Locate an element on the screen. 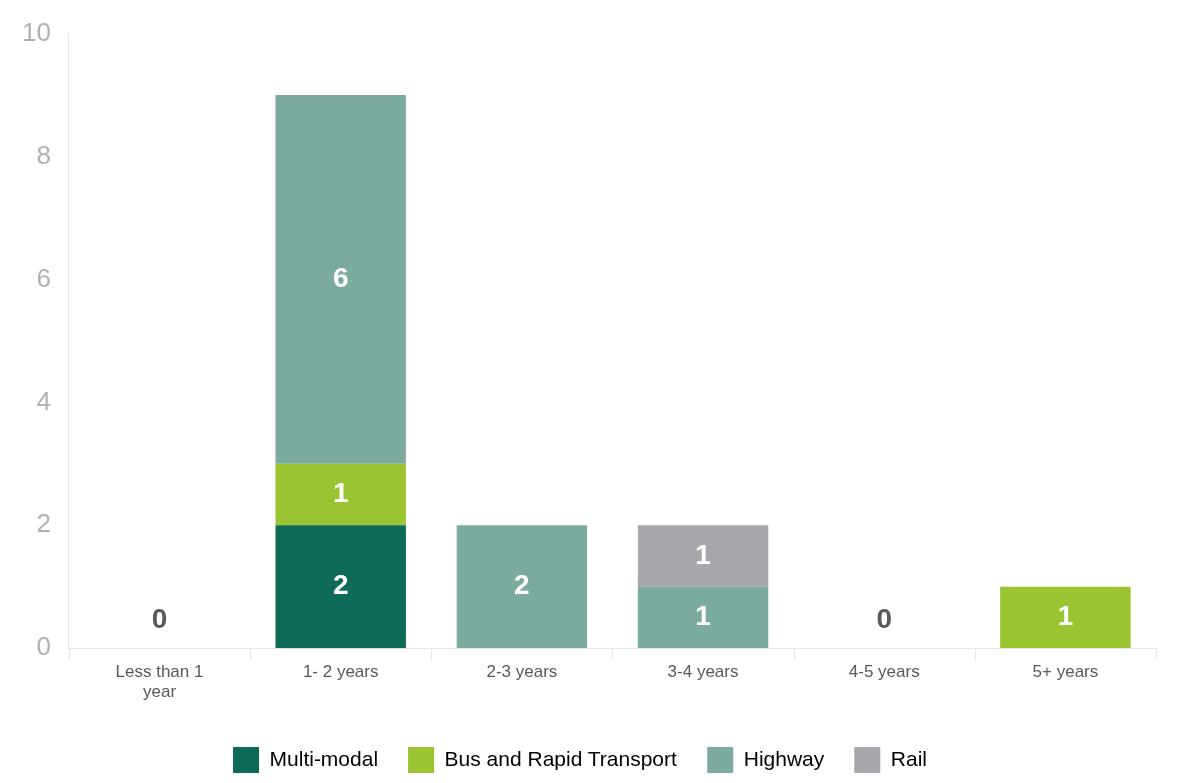 Image resolution: width=1178 pixels, height=783 pixels. y-tick-label: 4 is located at coordinates (43, 400).